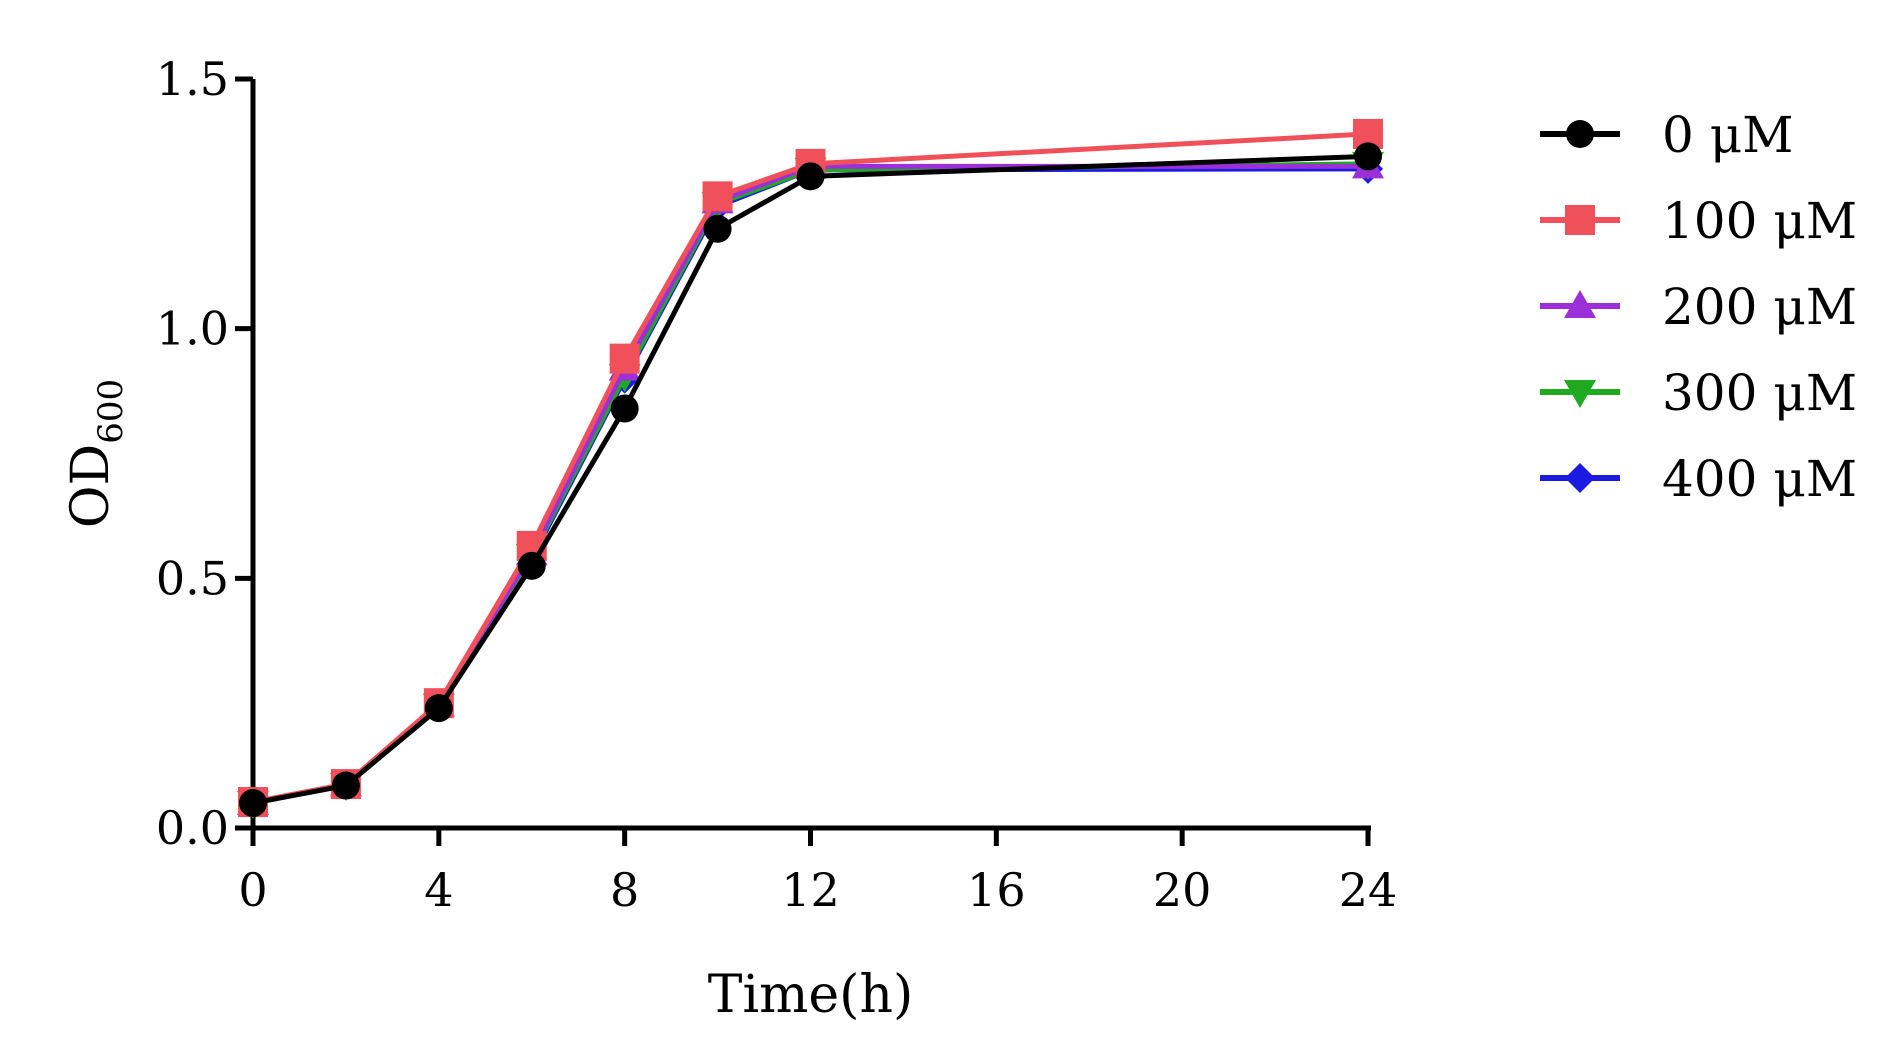 This screenshot has height=1048, width=1885. What do you see at coordinates (91, 486) in the screenshot?
I see `y-axis-title-main: OD` at bounding box center [91, 486].